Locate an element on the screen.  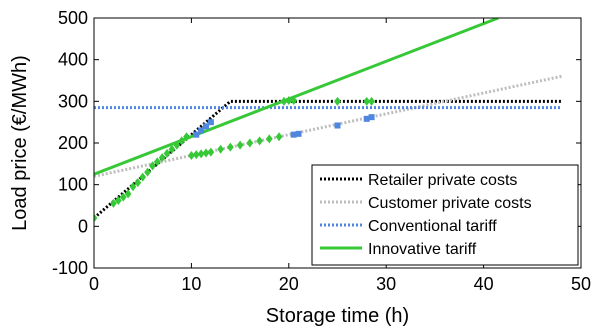
y-tick-label: 300 is located at coordinates (73, 101).